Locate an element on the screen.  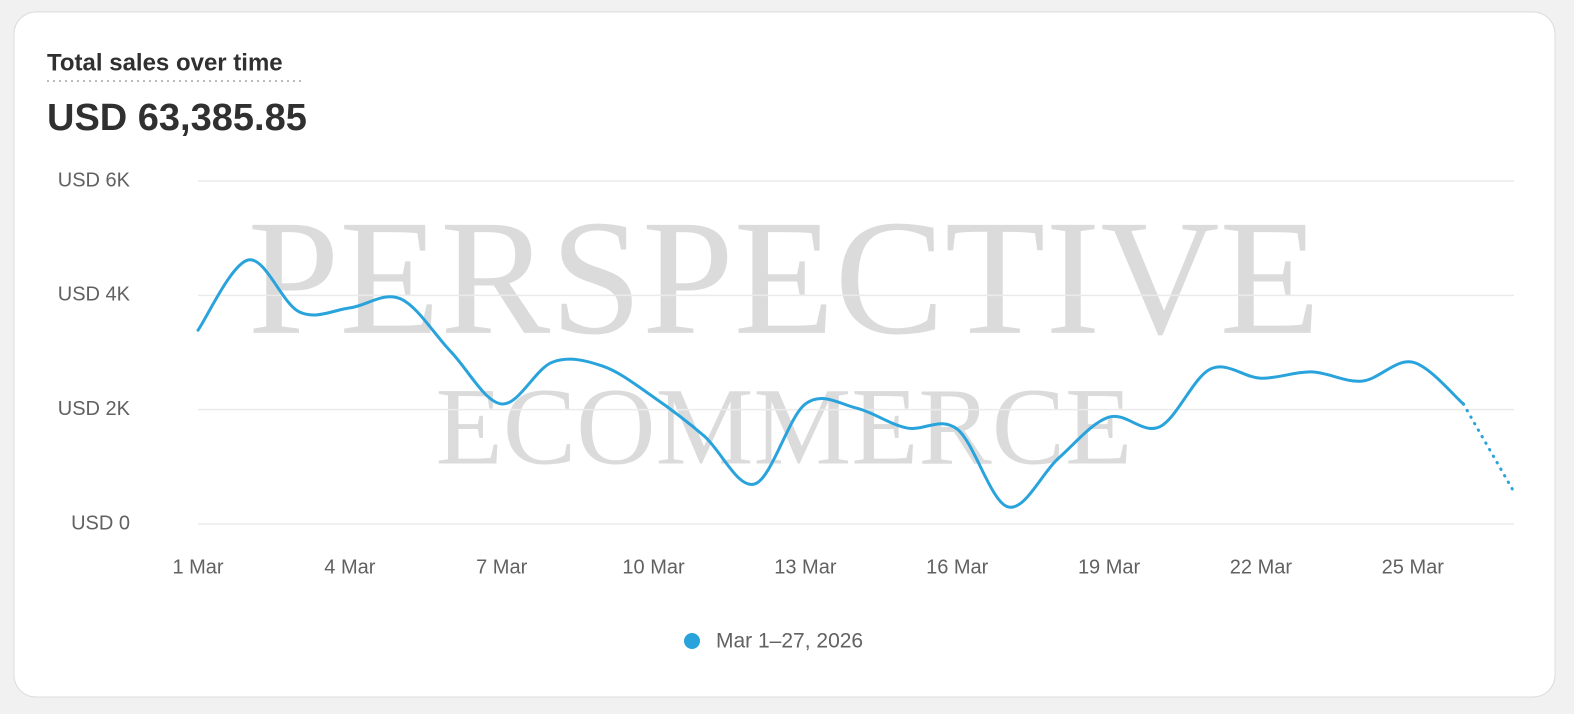
y-tick-label: USD 2K is located at coordinates (94, 409).